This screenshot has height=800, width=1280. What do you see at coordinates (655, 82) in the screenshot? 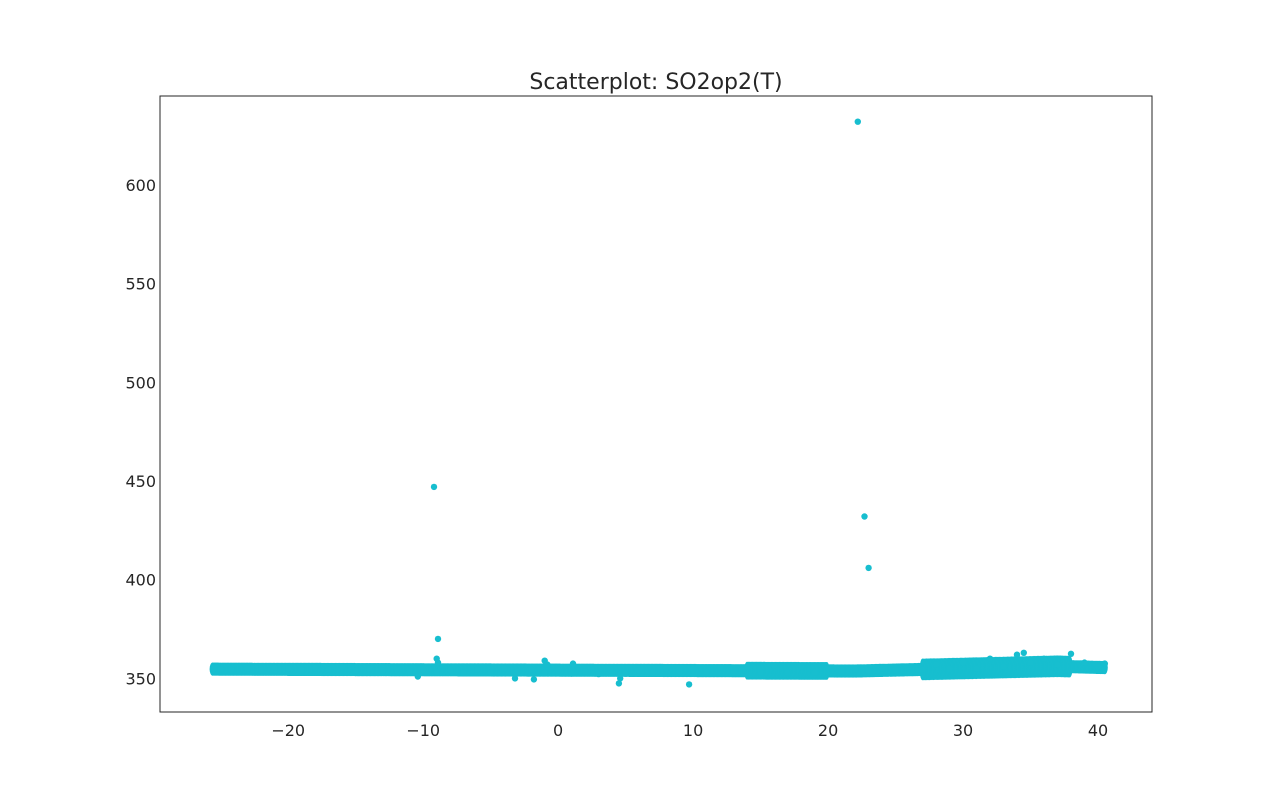
I see `chart-title: Scatterplot: SO2op2(T)` at bounding box center [655, 82].